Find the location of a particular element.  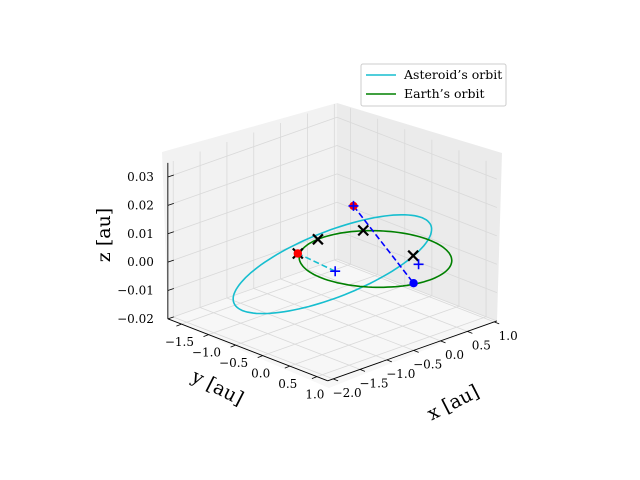

event-markers is located at coordinates (358, 244).